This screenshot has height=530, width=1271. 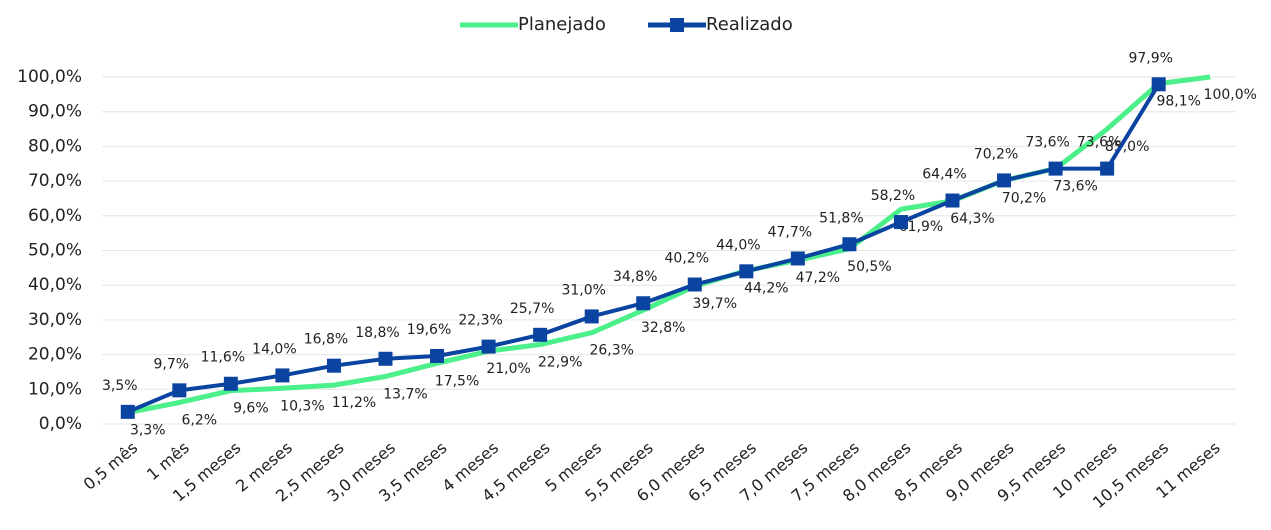 I want to click on y-tick-label: 0,0%, so click(x=60, y=424).